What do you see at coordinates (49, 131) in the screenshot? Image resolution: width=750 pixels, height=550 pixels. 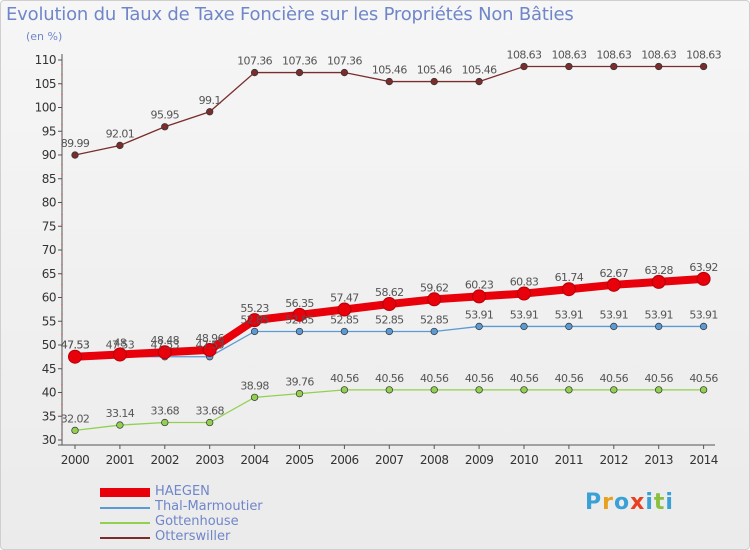 I see `y-tick-label: 95` at bounding box center [49, 131].